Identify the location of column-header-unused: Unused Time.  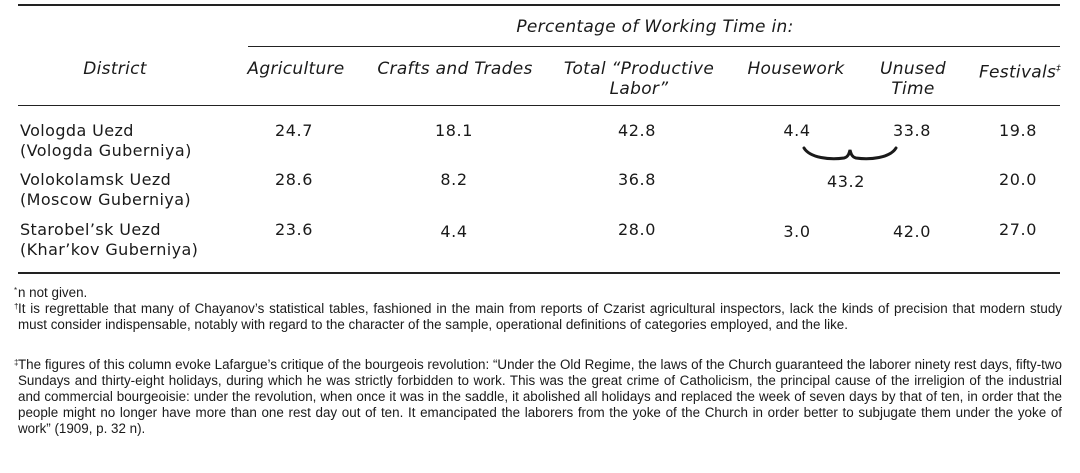
(913, 79).